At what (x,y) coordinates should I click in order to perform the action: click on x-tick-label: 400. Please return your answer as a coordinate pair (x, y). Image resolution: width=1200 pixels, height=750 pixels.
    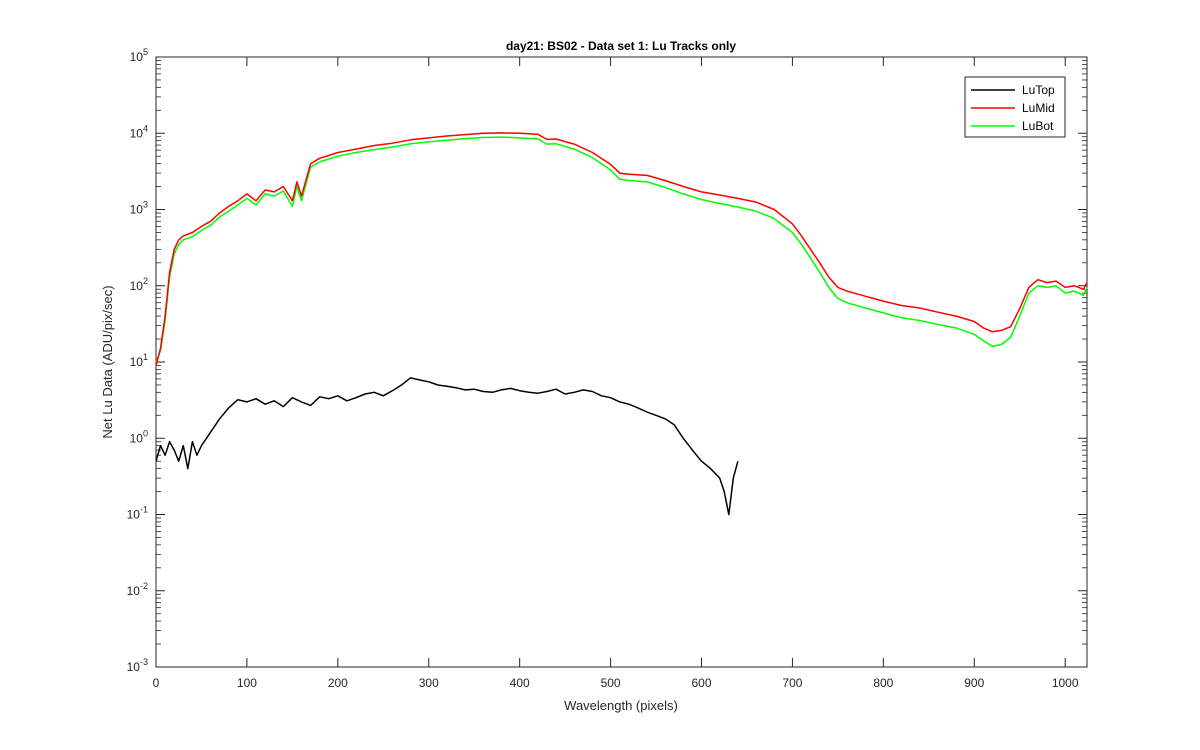
    Looking at the image, I should click on (520, 683).